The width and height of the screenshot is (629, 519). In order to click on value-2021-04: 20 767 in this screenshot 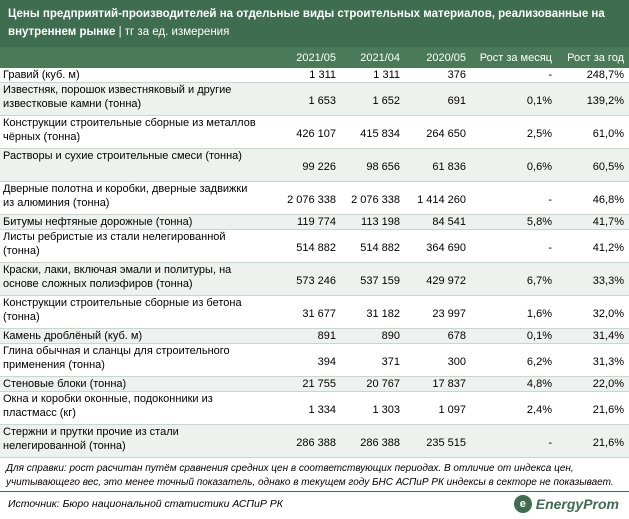, I will do `click(373, 384)`.